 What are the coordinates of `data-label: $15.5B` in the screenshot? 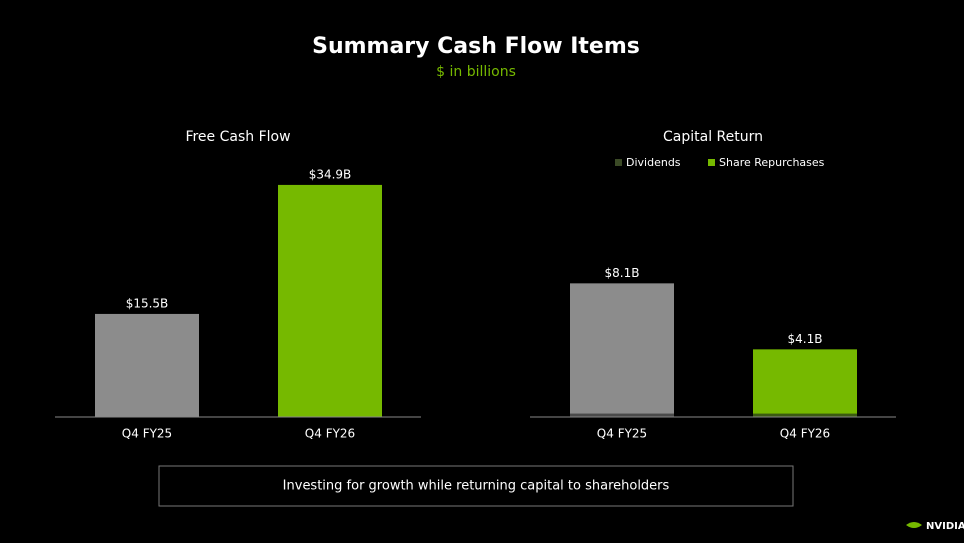 It's located at (147, 303).